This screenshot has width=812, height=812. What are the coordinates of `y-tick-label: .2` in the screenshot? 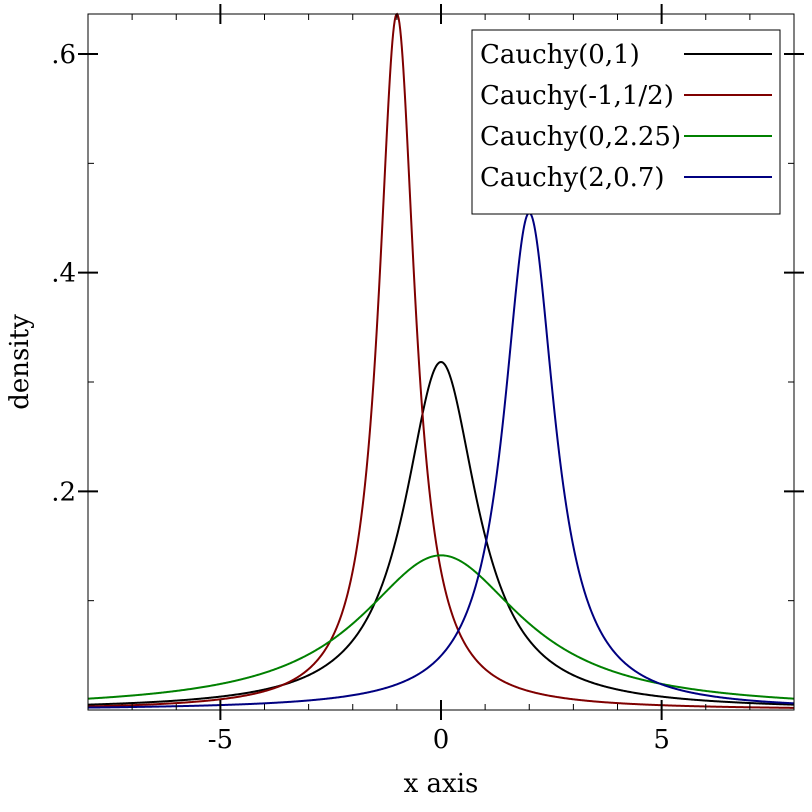 It's located at (63, 492).